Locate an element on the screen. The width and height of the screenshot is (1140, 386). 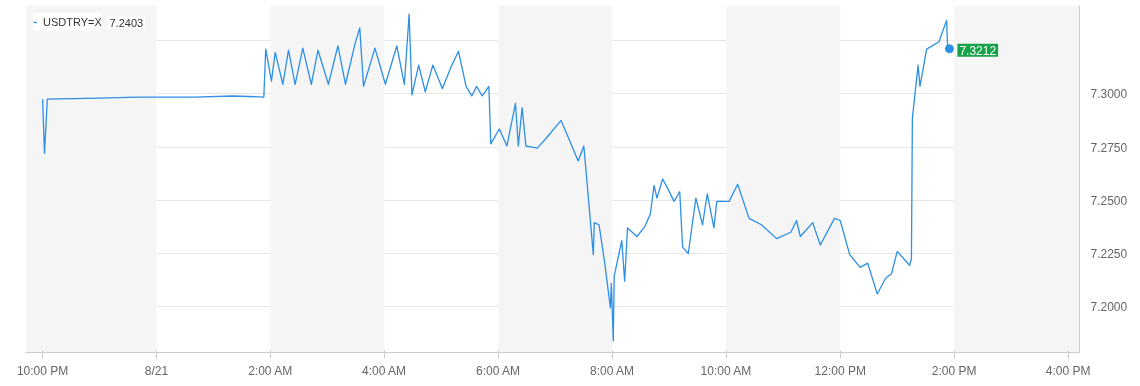
x-tick-label: 8:00 AM is located at coordinates (612, 370).